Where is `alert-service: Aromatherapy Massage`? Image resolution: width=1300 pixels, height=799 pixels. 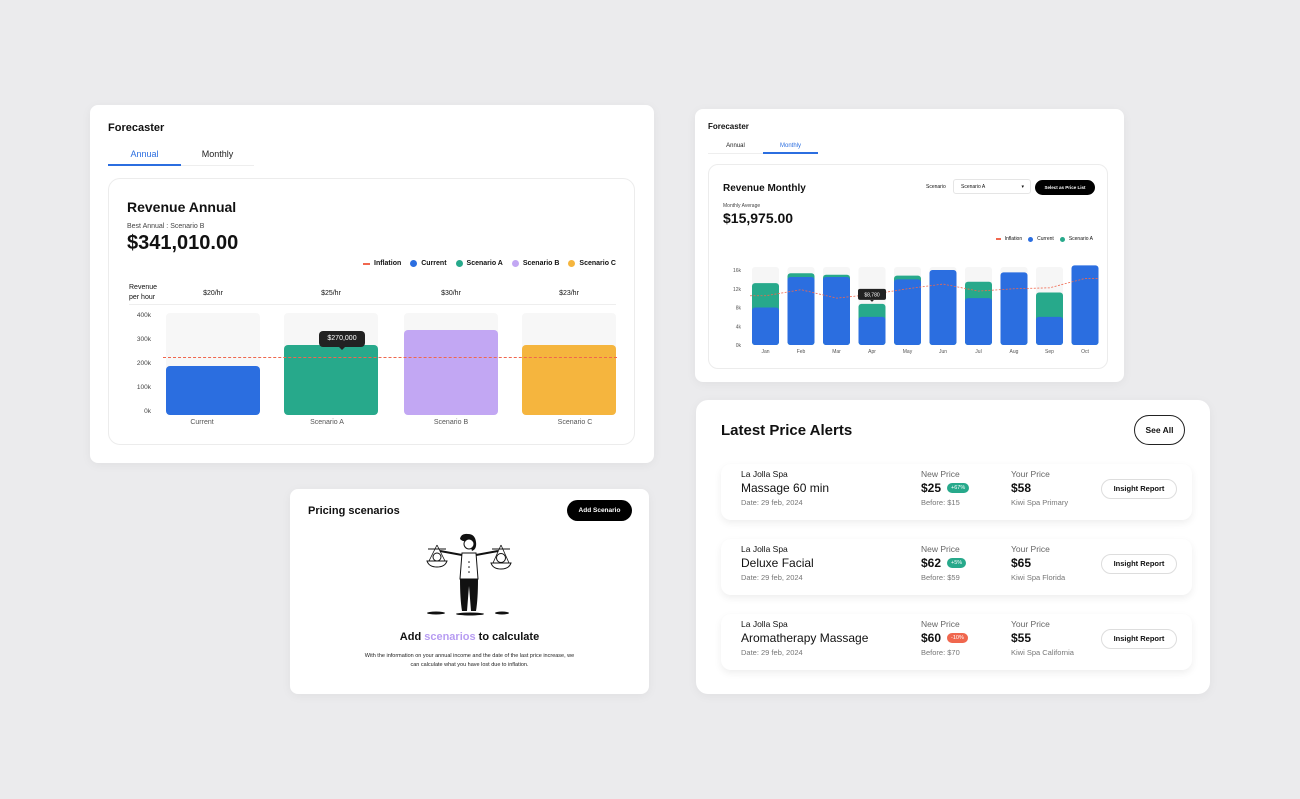 alert-service: Aromatherapy Massage is located at coordinates (805, 638).